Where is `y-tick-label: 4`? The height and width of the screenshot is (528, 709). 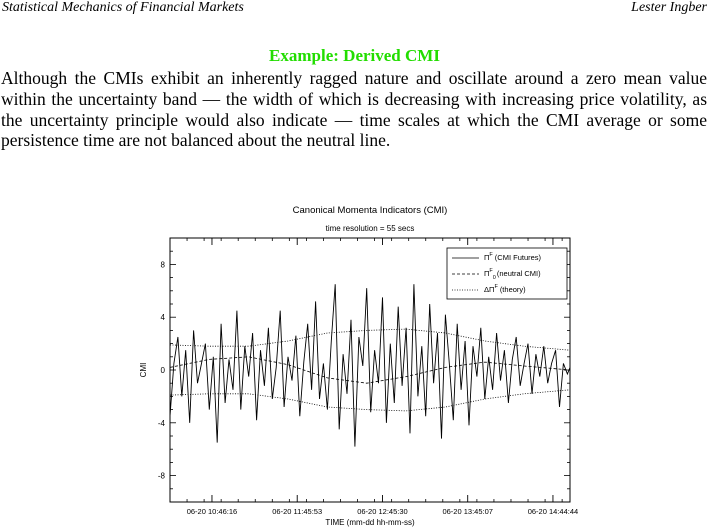
y-tick-label: 4 is located at coordinates (163, 317).